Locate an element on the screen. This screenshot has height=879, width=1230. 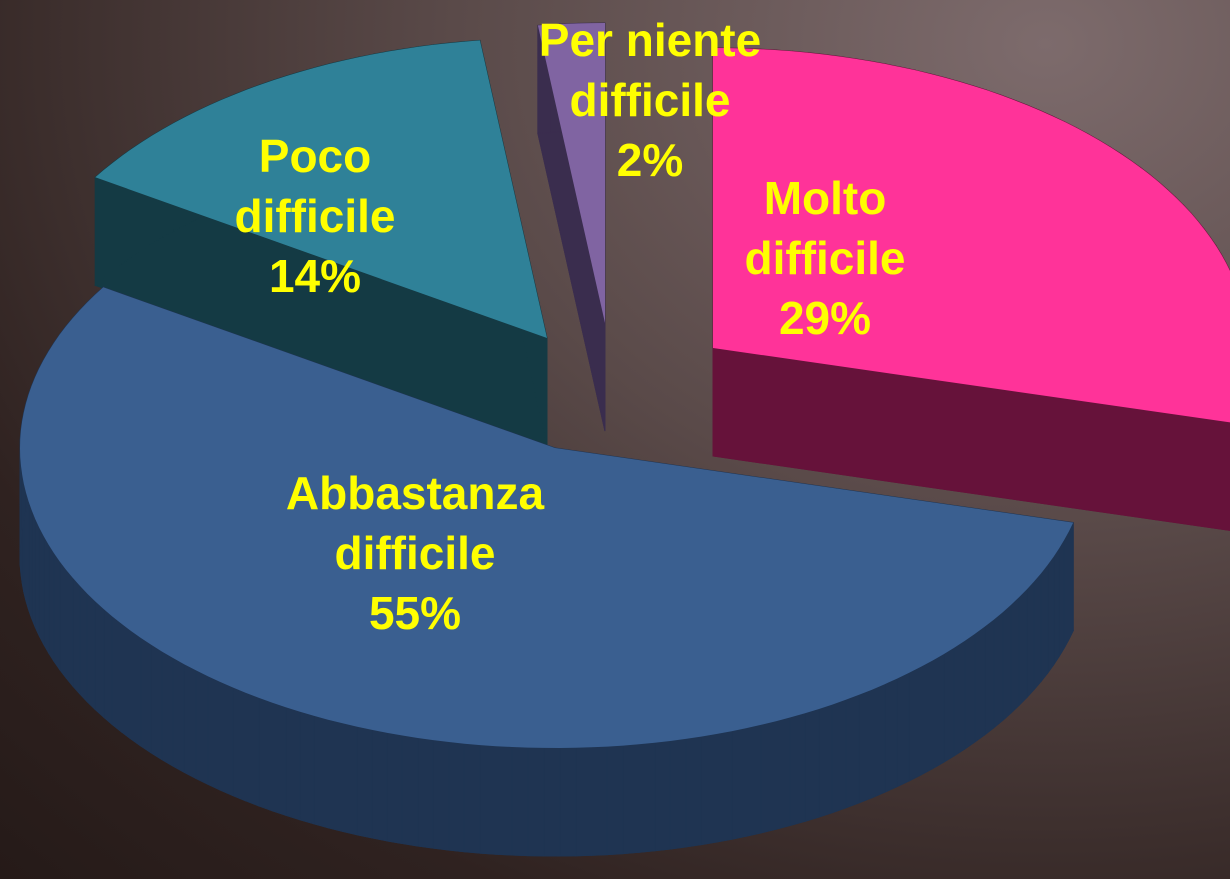
slice-label: Molto difficile is located at coordinates (825, 228).